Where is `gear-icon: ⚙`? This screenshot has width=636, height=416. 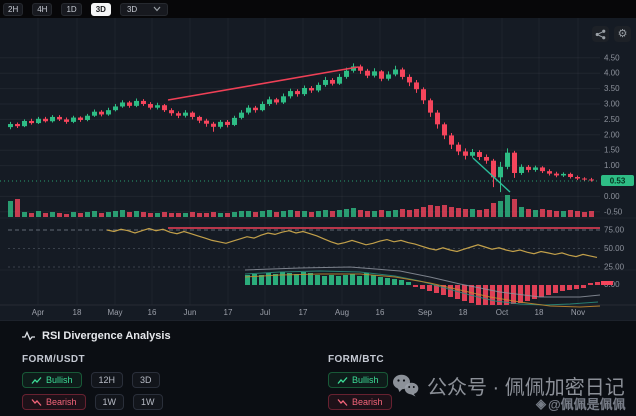
gear-icon: ⚙ is located at coordinates (622, 33).